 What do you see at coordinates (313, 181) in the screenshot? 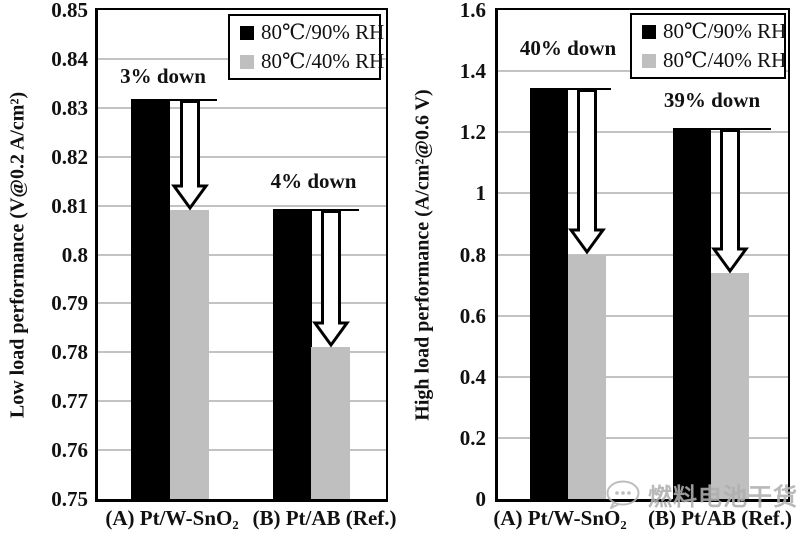
I see `annotation-percent-down: 4% down` at bounding box center [313, 181].